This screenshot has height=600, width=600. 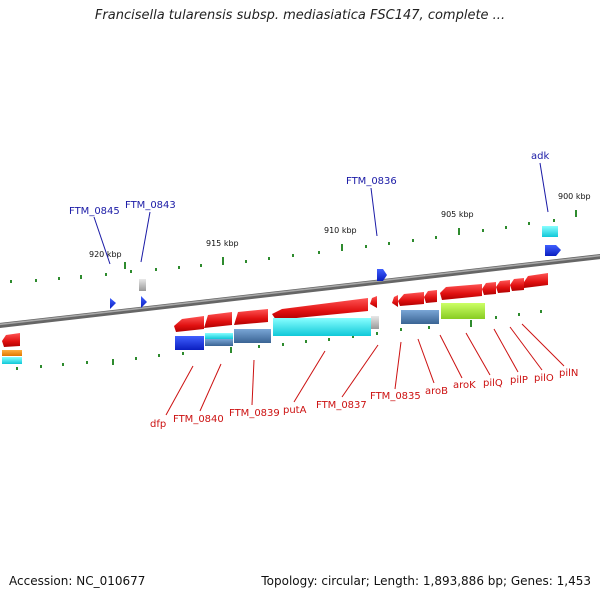 I want to click on gene-pil-extra, so click(x=536, y=280).